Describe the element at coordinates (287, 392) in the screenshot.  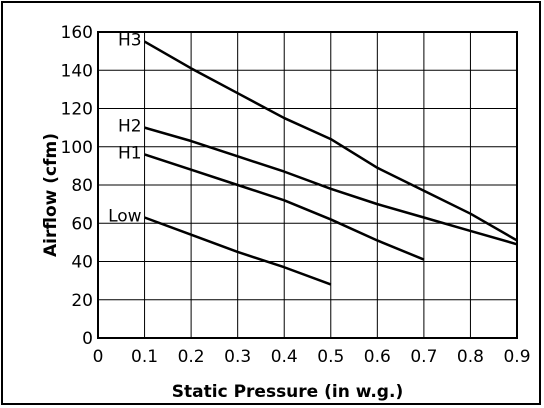
I see `x-axis-label: Static Pressure (in w.g.)` at that location.